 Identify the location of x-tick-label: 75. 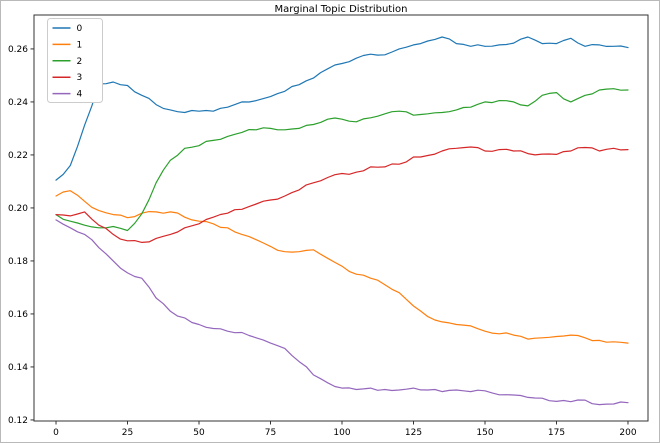
(270, 433).